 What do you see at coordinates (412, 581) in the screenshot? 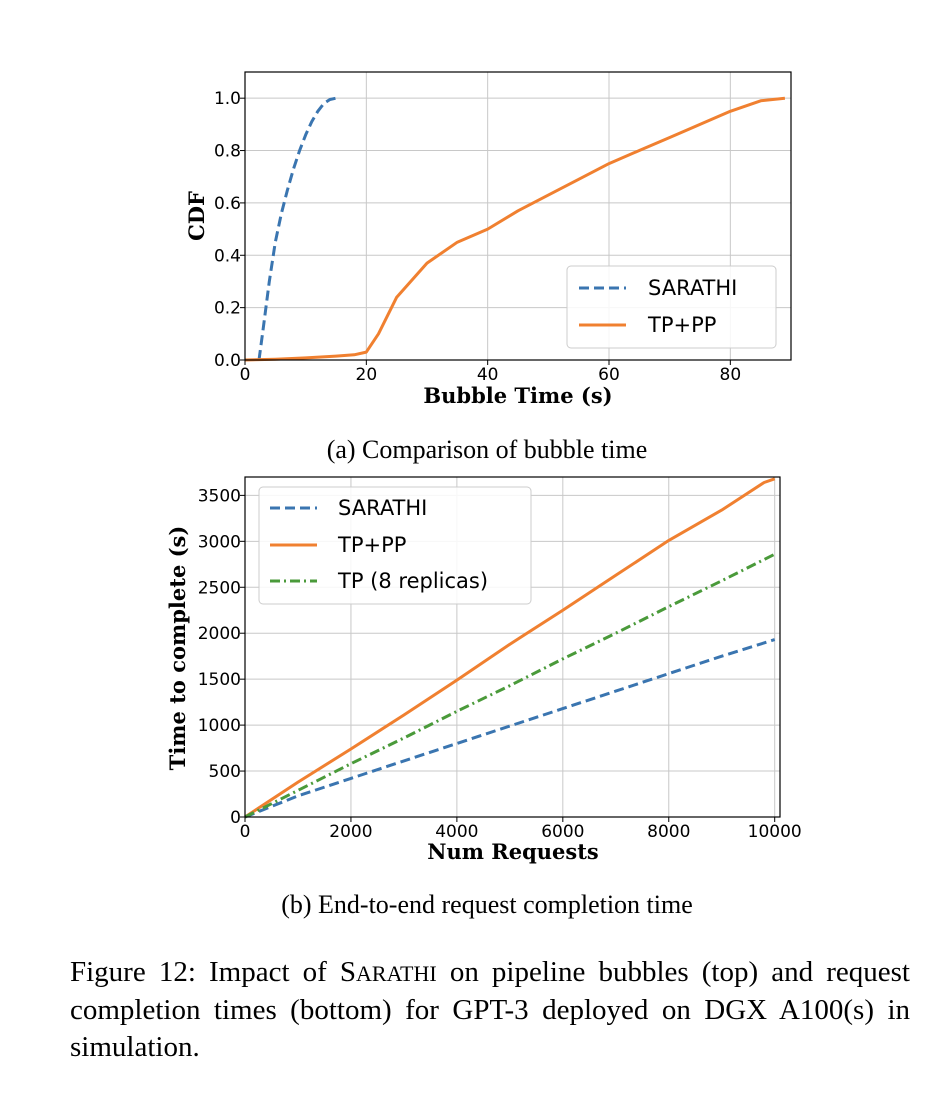
I see `legend-label-tp-8-replicas: TP (8 replicas)` at bounding box center [412, 581].